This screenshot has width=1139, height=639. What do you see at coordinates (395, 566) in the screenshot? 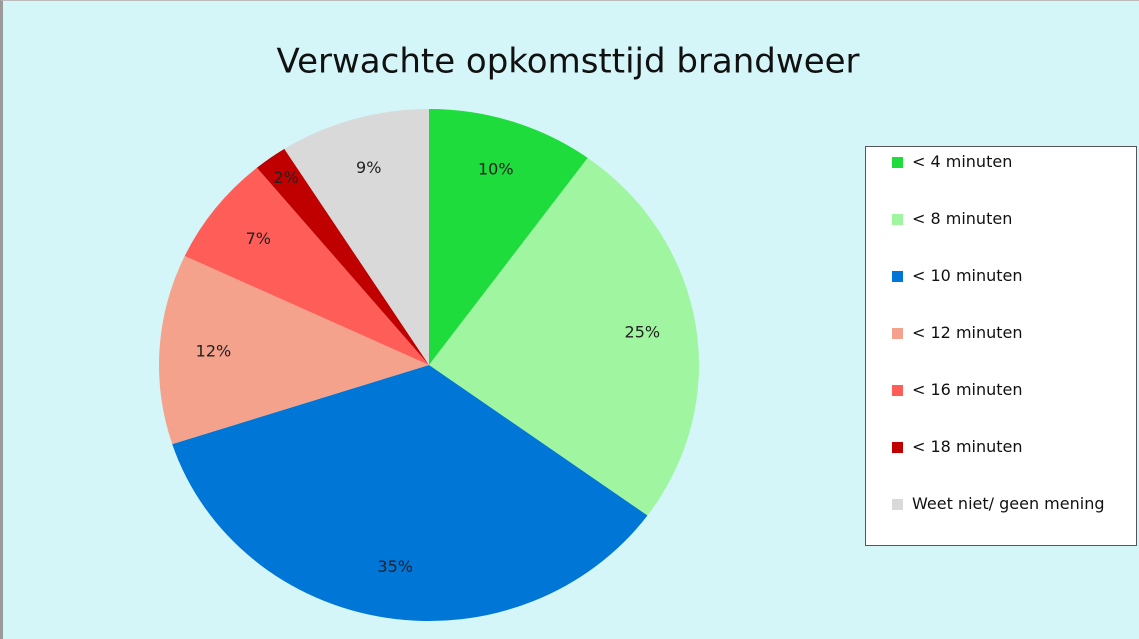
I see `data-label: 35%` at bounding box center [395, 566].